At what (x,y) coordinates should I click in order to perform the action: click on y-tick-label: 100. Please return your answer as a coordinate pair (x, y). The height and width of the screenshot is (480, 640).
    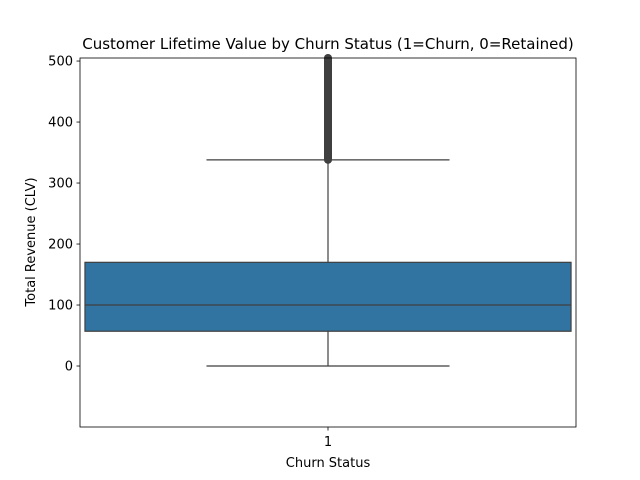
    Looking at the image, I should click on (60, 306).